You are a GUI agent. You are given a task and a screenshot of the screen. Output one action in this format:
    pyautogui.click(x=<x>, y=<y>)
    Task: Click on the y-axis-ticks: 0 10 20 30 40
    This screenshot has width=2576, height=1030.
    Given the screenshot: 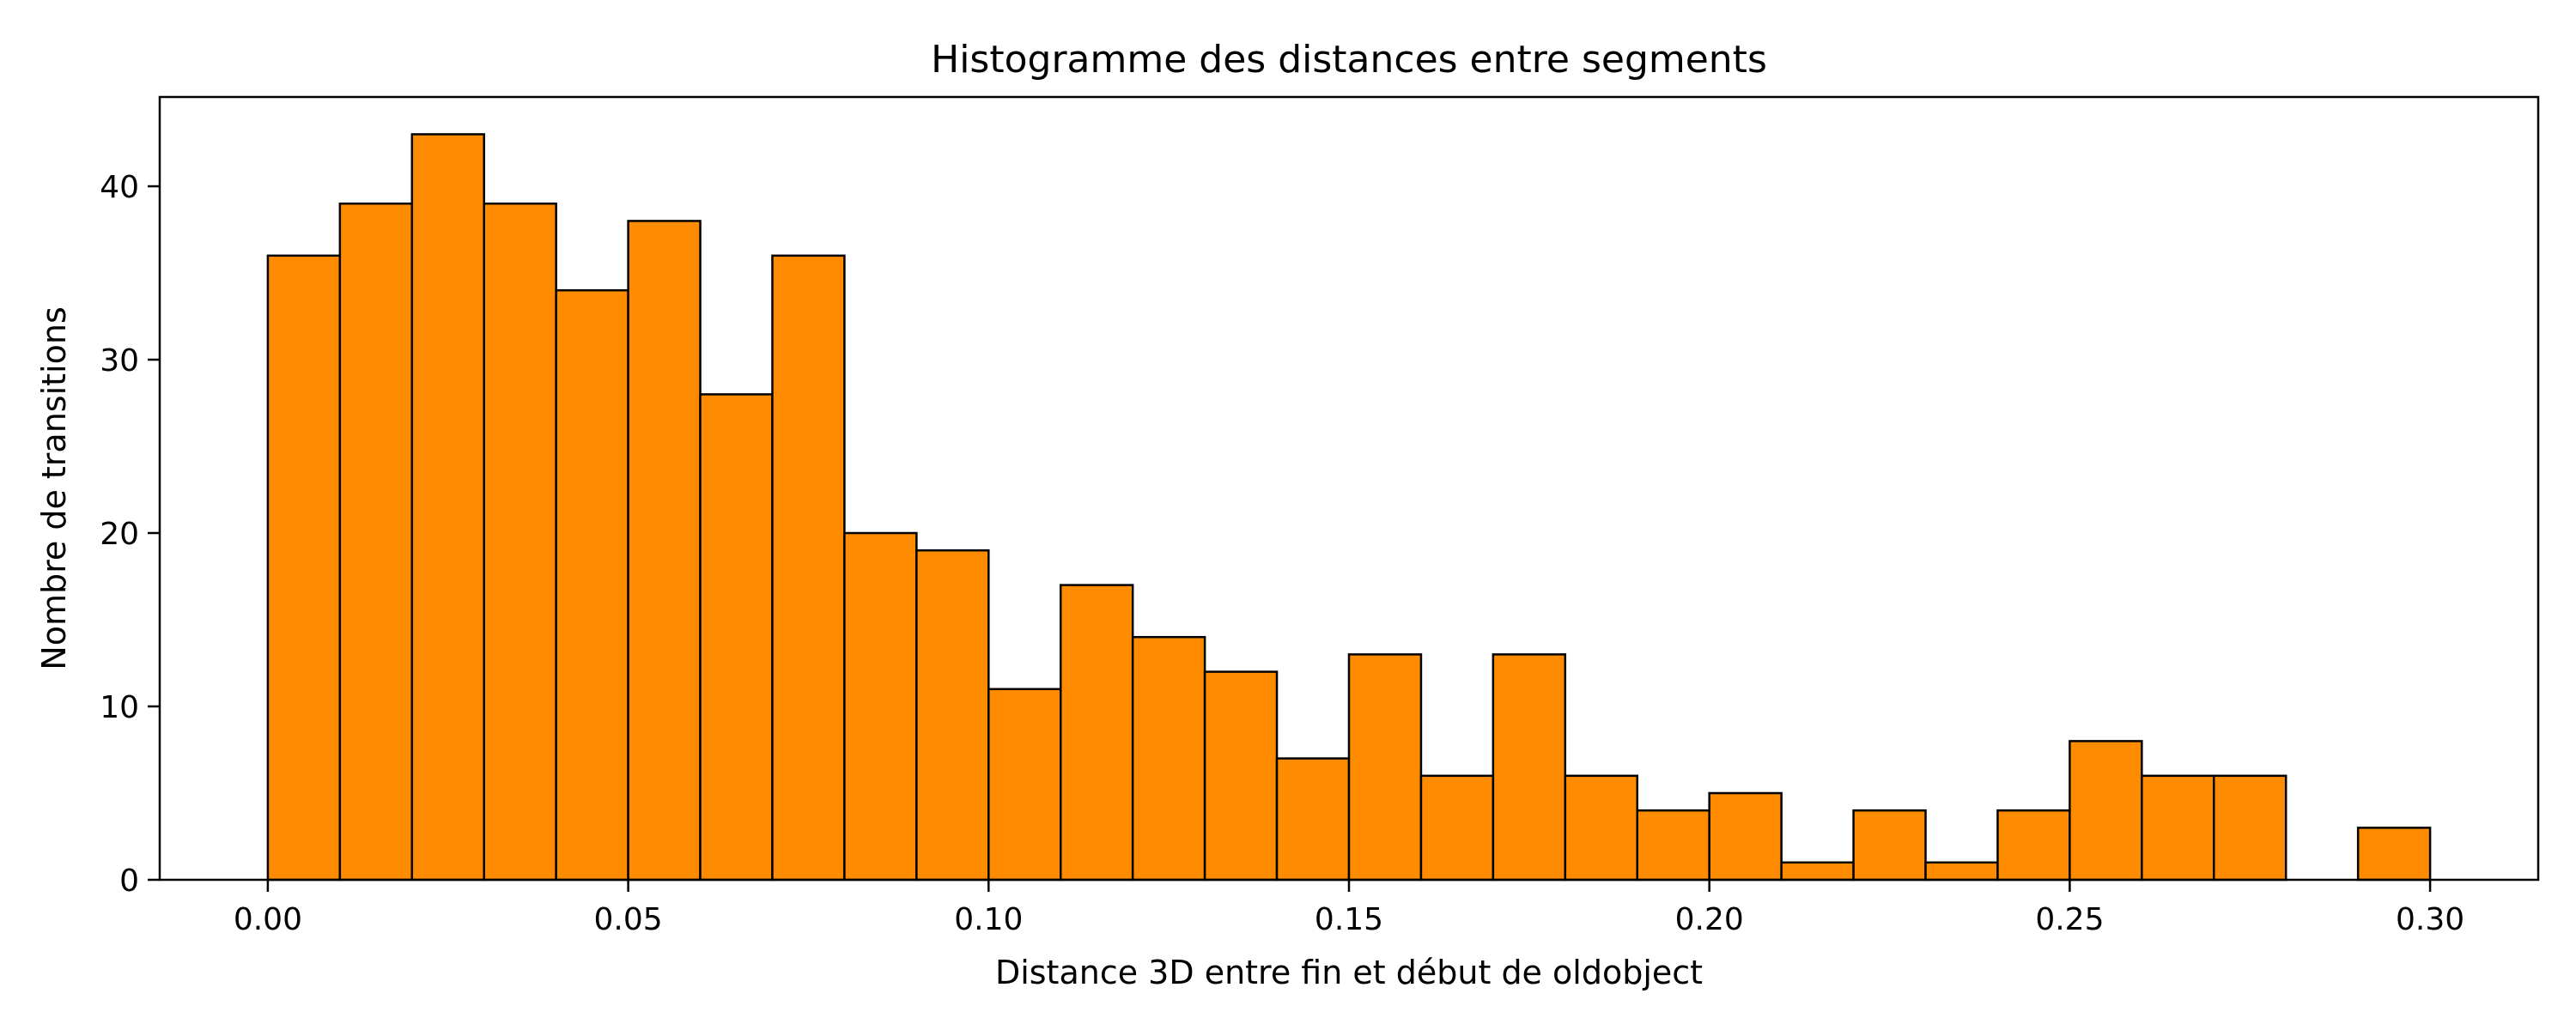 What is the action you would take?
    pyautogui.click(x=130, y=534)
    